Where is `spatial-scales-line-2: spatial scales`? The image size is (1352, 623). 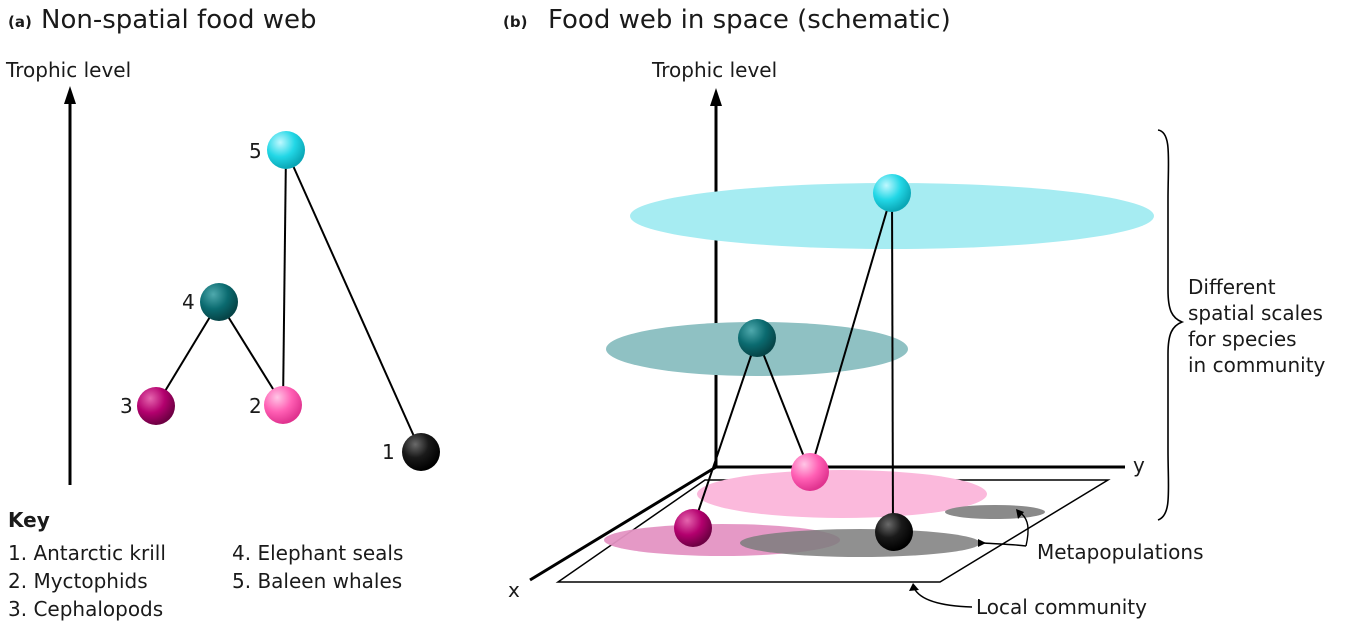
spatial-scales-line-2: spatial scales is located at coordinates (1255, 313).